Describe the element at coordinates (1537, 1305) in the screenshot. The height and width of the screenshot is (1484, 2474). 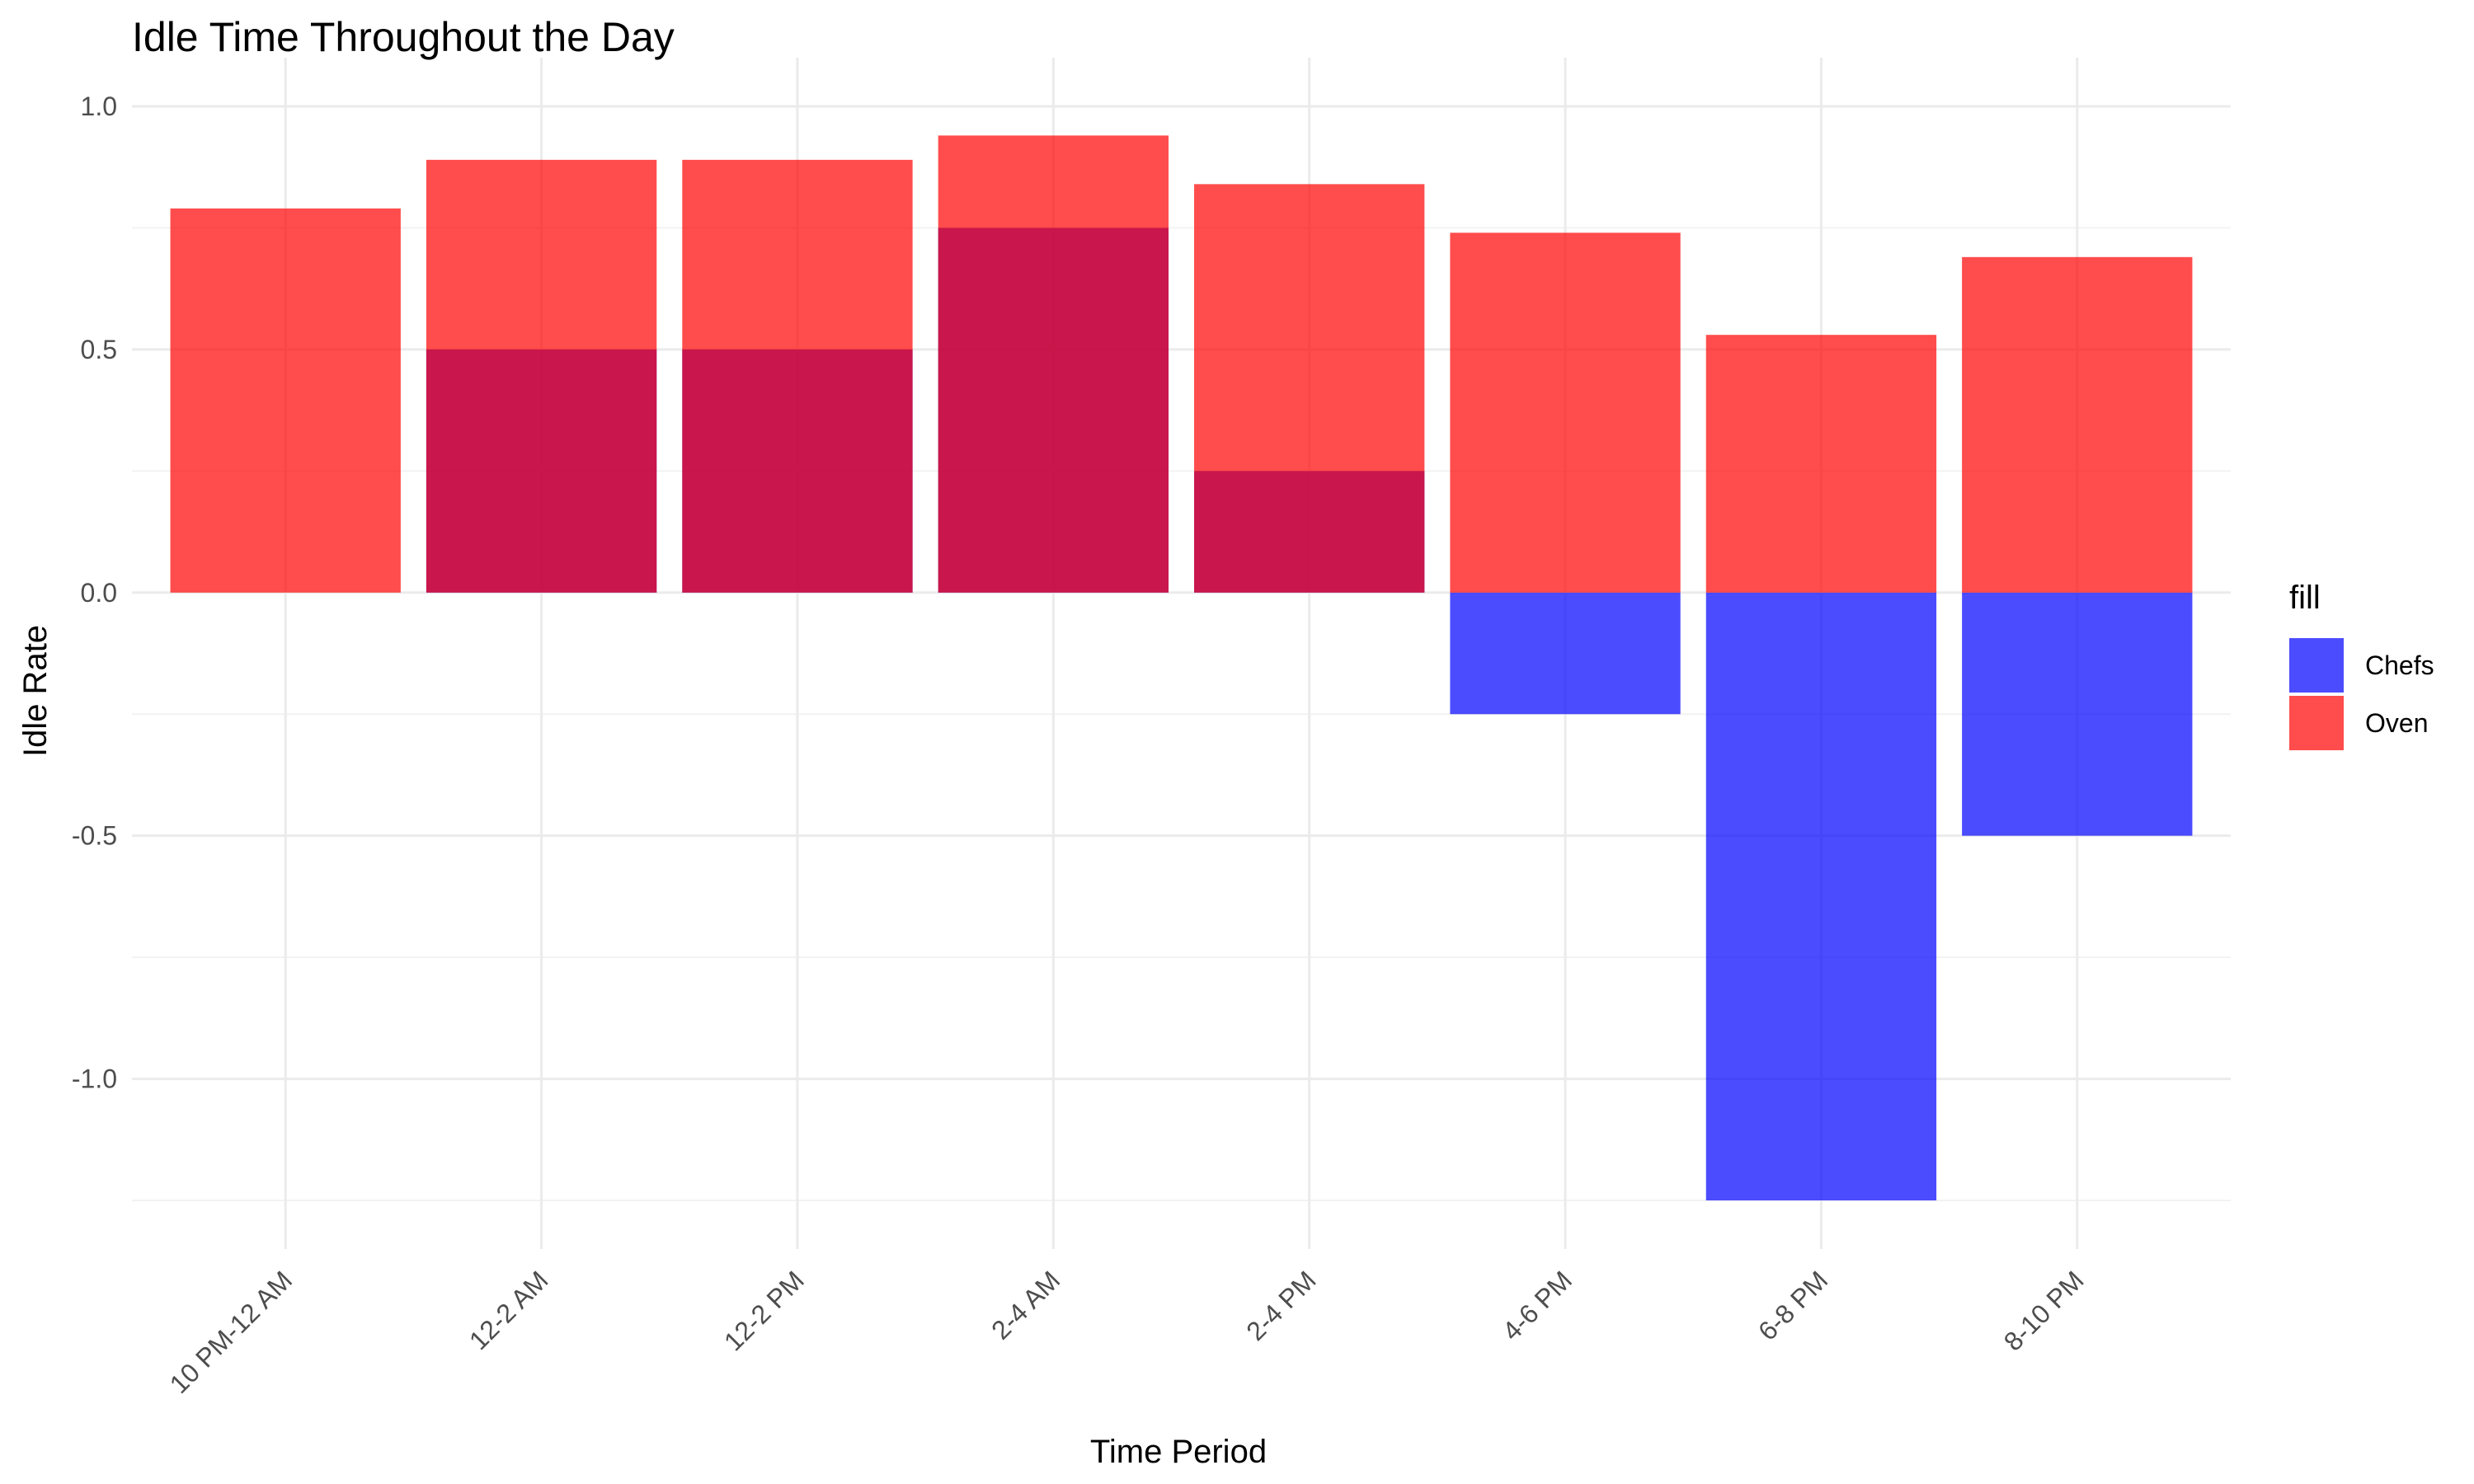
I see `x-tick-label: 4-6 PM` at that location.